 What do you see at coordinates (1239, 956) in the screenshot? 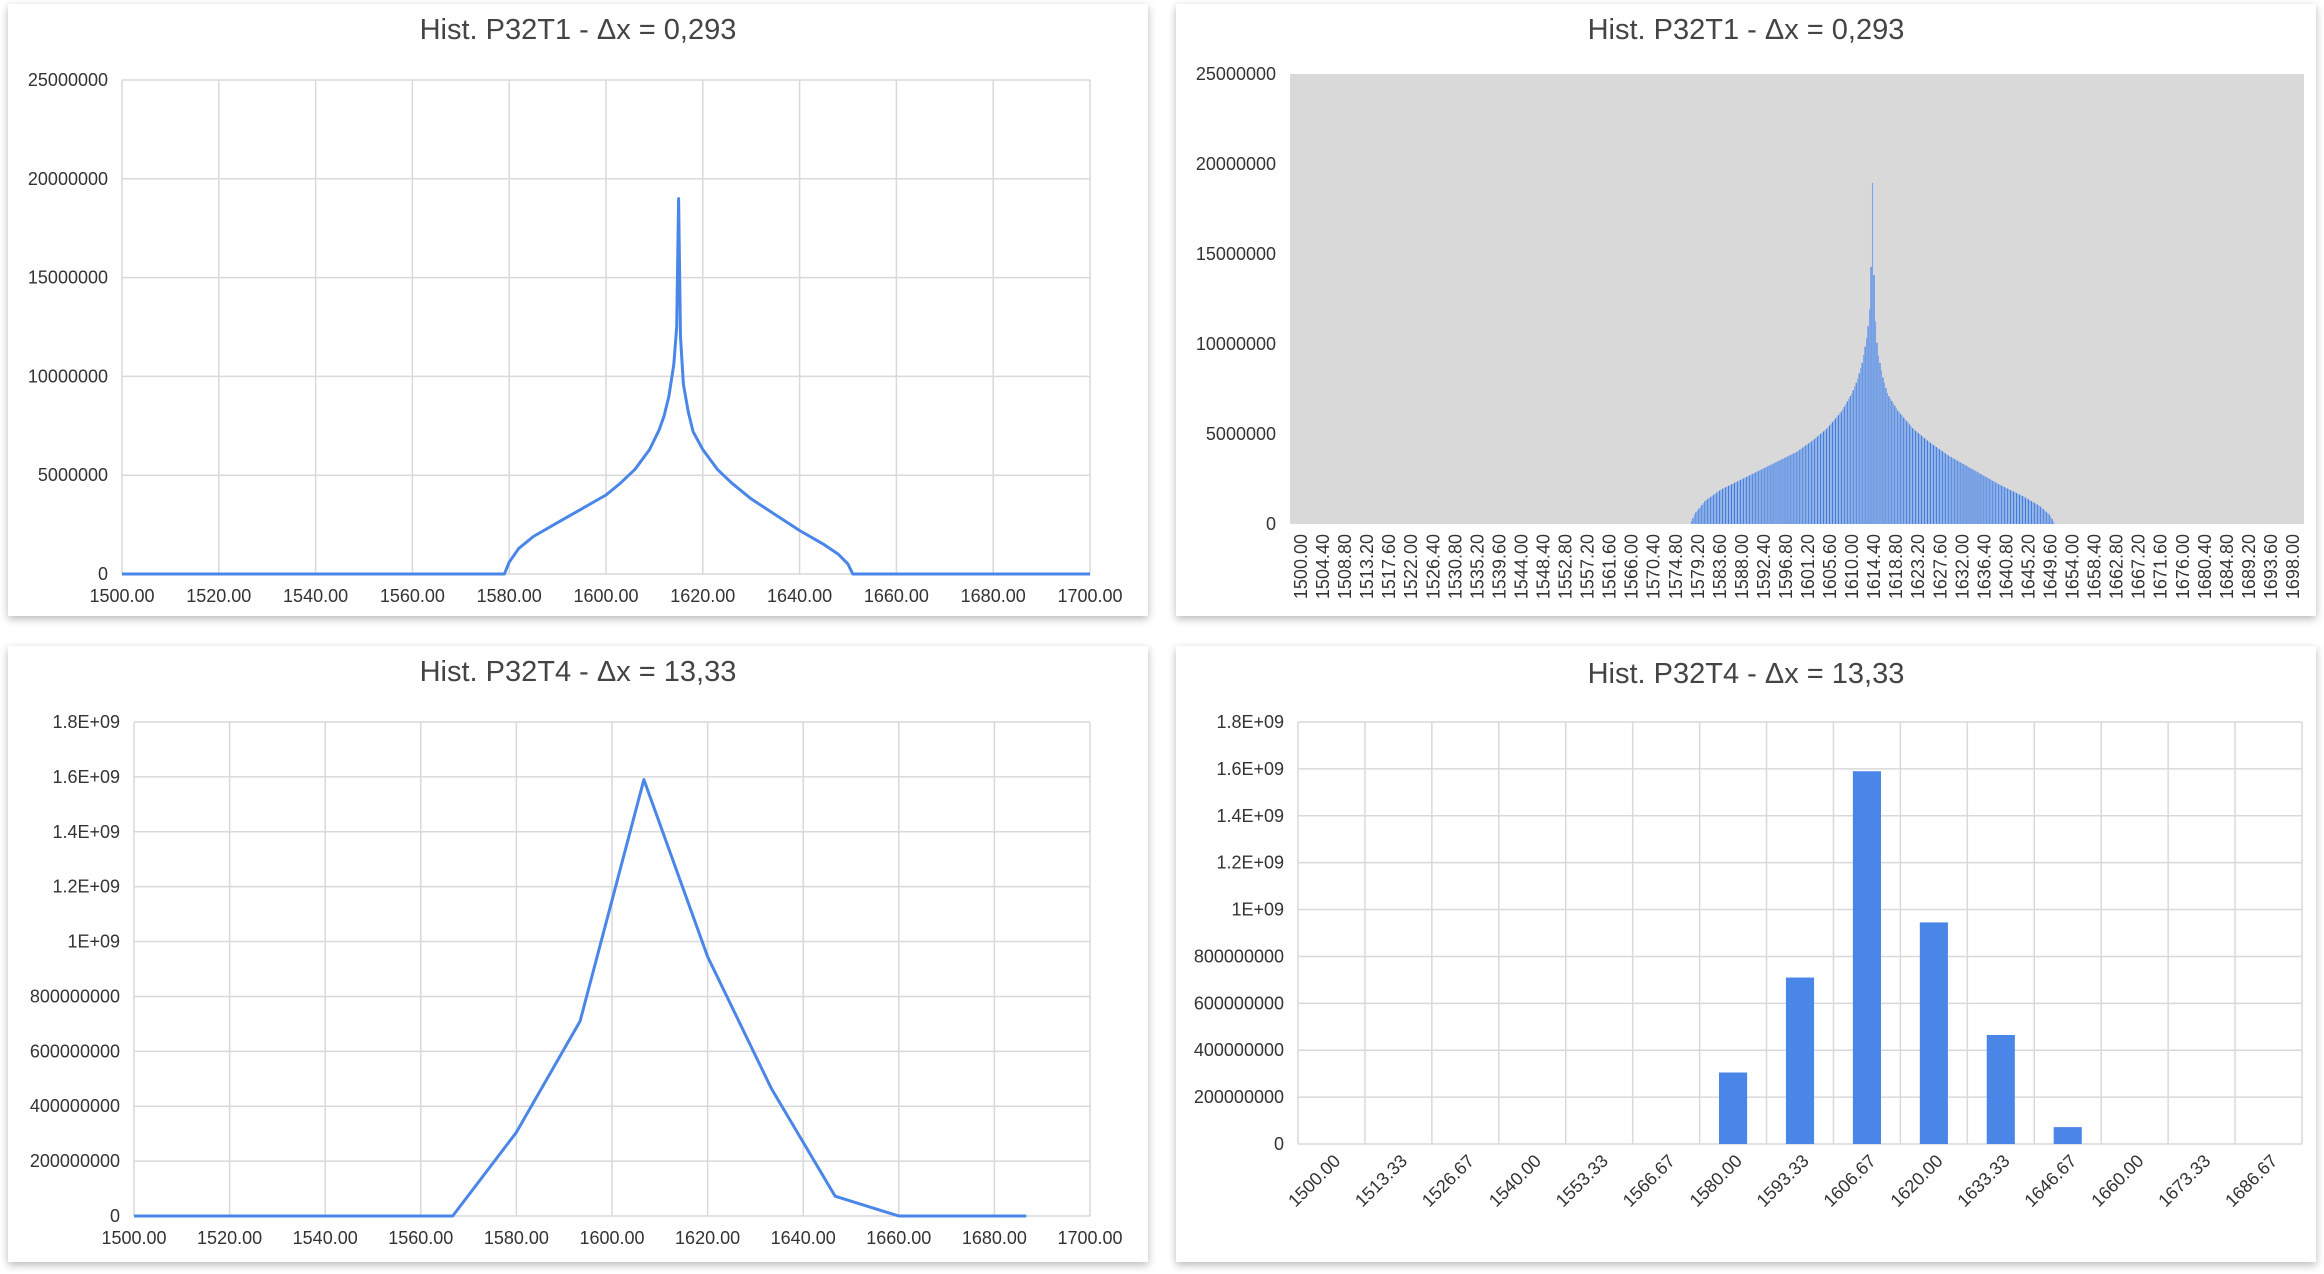
I see `y-tick-label: 800000000` at bounding box center [1239, 956].